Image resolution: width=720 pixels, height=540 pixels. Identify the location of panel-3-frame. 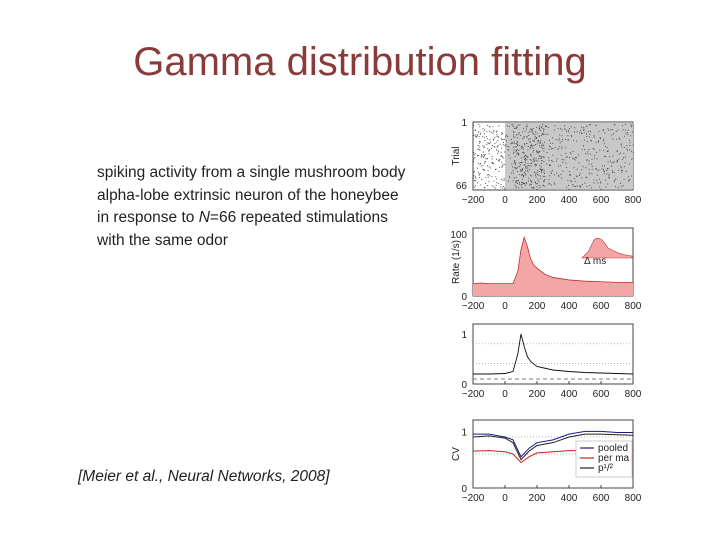
(553, 354).